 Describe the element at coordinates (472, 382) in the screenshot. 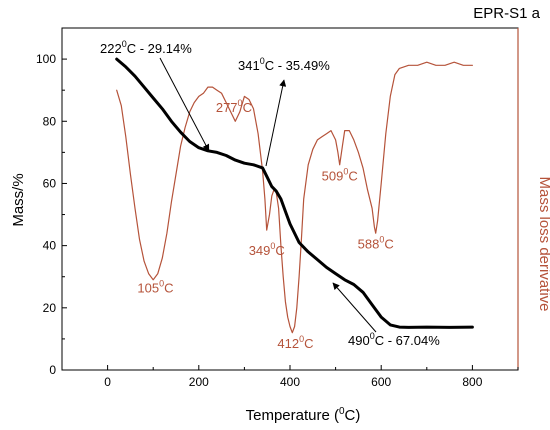

I see `x-tick-label: 800` at that location.